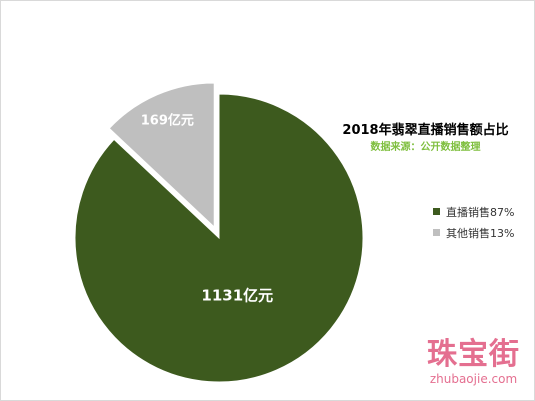 The image size is (535, 401). What do you see at coordinates (161, 155) in the screenshot?
I see `pie-slice-other` at bounding box center [161, 155].